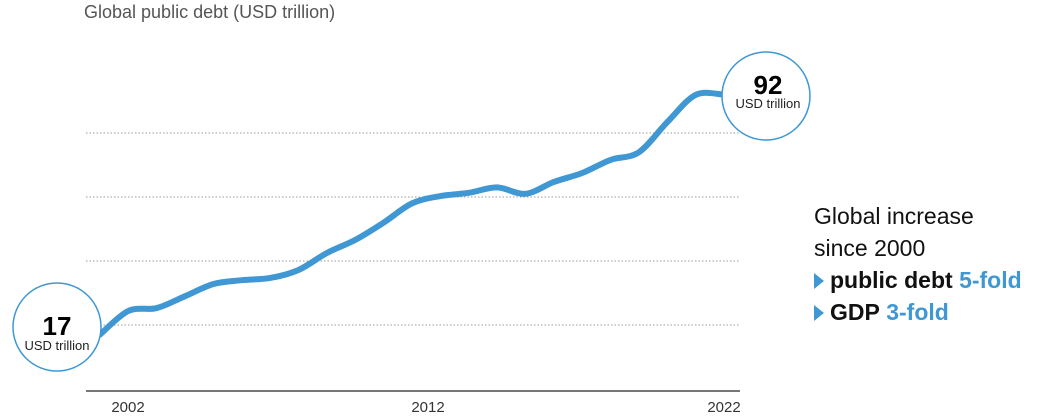 The width and height of the screenshot is (1042, 420). I want to click on side-note-line1: Global increase, so click(894, 216).